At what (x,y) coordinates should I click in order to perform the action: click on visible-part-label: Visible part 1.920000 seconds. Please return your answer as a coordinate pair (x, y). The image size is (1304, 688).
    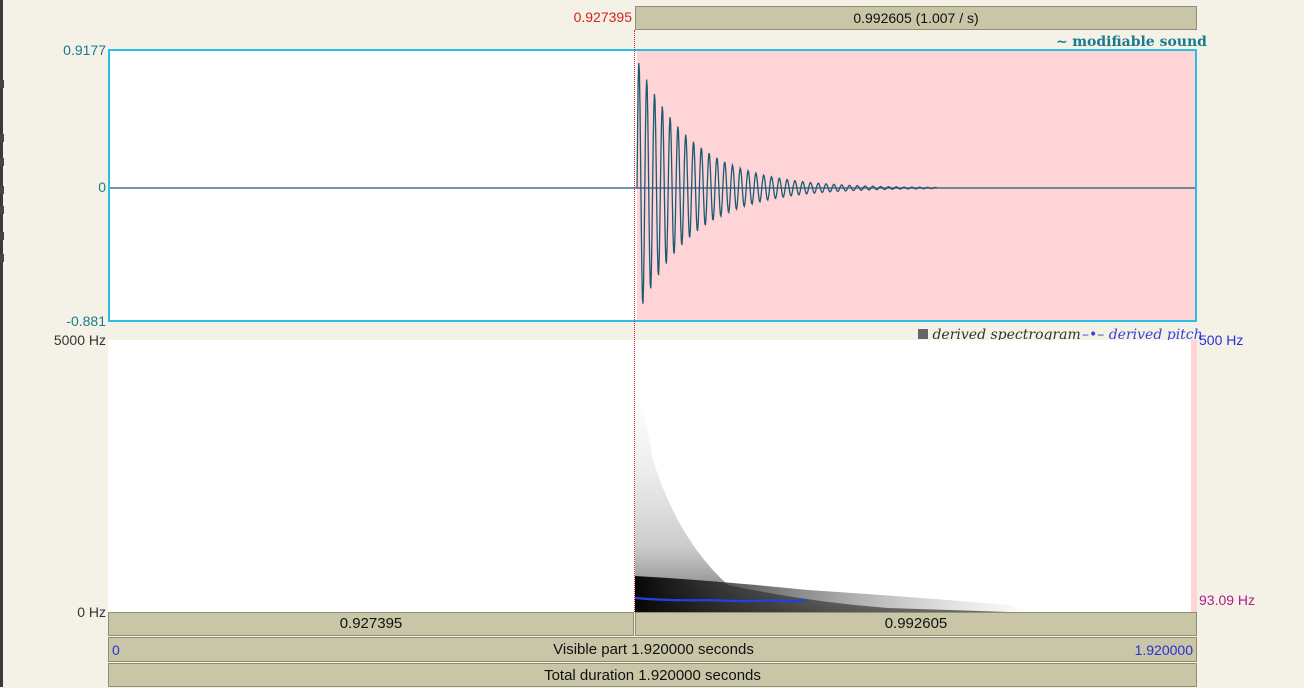
    Looking at the image, I should click on (653, 649).